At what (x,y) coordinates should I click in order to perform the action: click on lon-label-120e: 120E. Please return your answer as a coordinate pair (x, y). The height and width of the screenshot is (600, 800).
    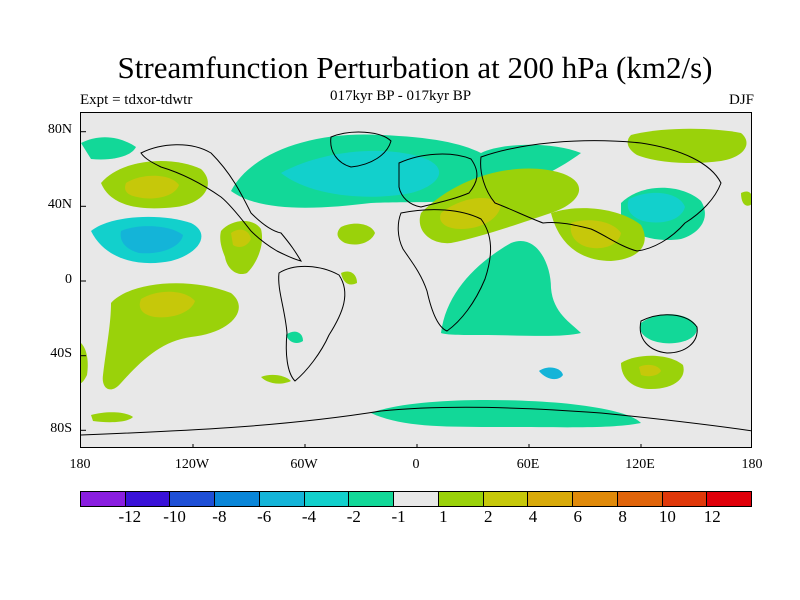
    Looking at the image, I should click on (640, 464).